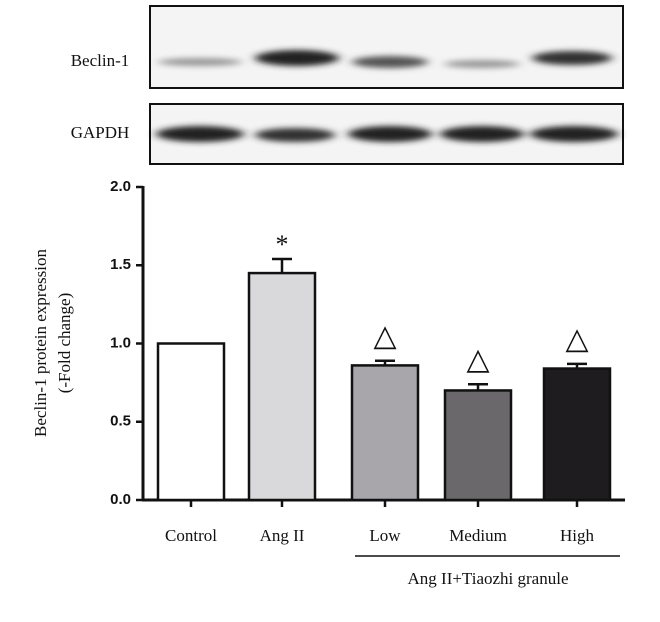 This screenshot has height=622, width=660. What do you see at coordinates (100, 132) in the screenshot?
I see `blot-label: GAPDH` at bounding box center [100, 132].